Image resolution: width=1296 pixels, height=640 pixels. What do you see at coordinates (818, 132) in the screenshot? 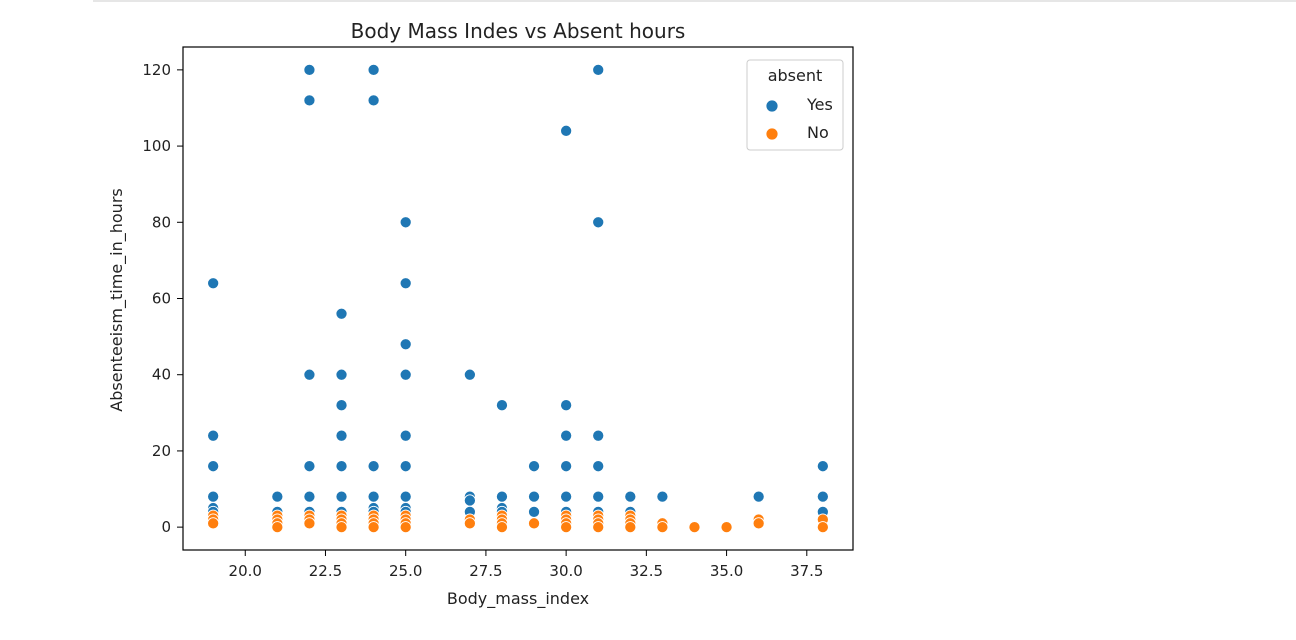
I see `legend-label-no: No` at bounding box center [818, 132].